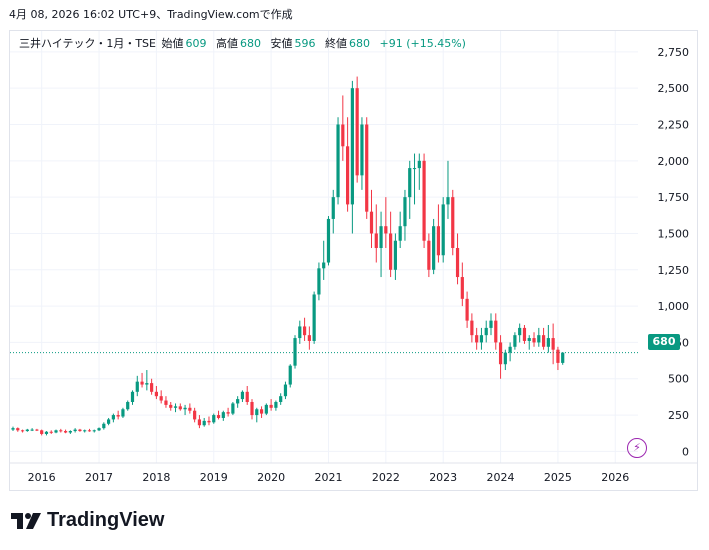 This screenshot has width=709, height=550. What do you see at coordinates (227, 43) in the screenshot?
I see `high-label: 高値` at bounding box center [227, 43].